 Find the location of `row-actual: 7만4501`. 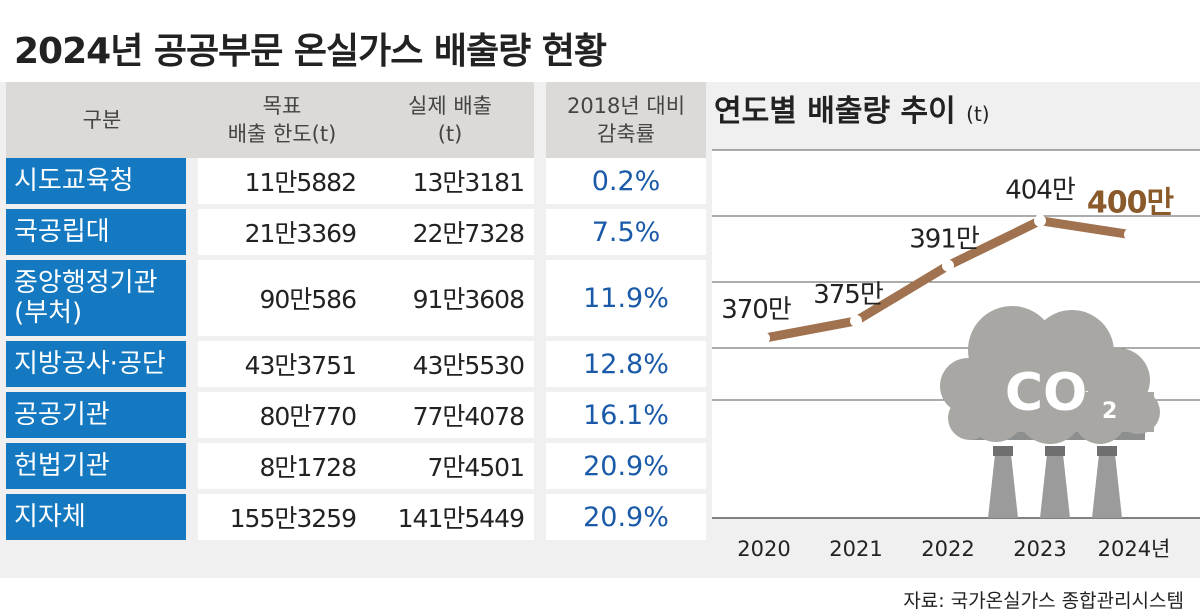

row-actual: 7만4501 is located at coordinates (450, 468).